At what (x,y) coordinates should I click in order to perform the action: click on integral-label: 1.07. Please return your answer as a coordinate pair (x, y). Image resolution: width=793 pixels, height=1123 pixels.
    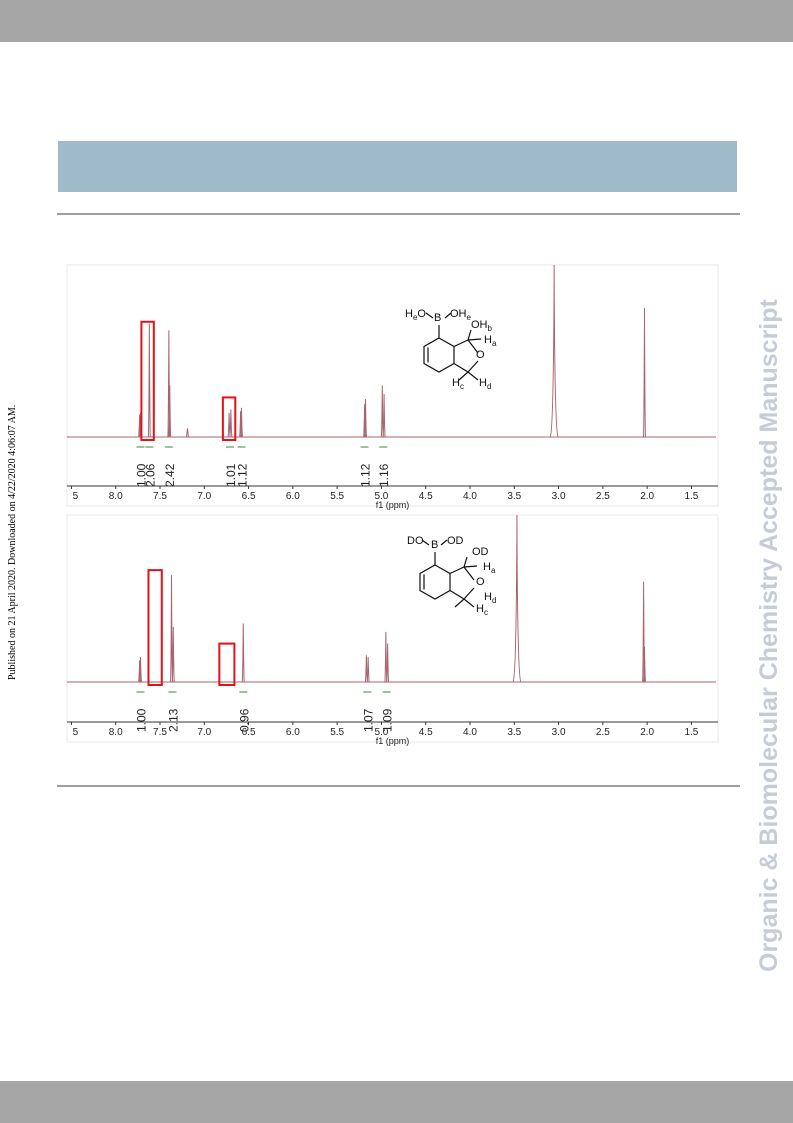
    Looking at the image, I should click on (368, 720).